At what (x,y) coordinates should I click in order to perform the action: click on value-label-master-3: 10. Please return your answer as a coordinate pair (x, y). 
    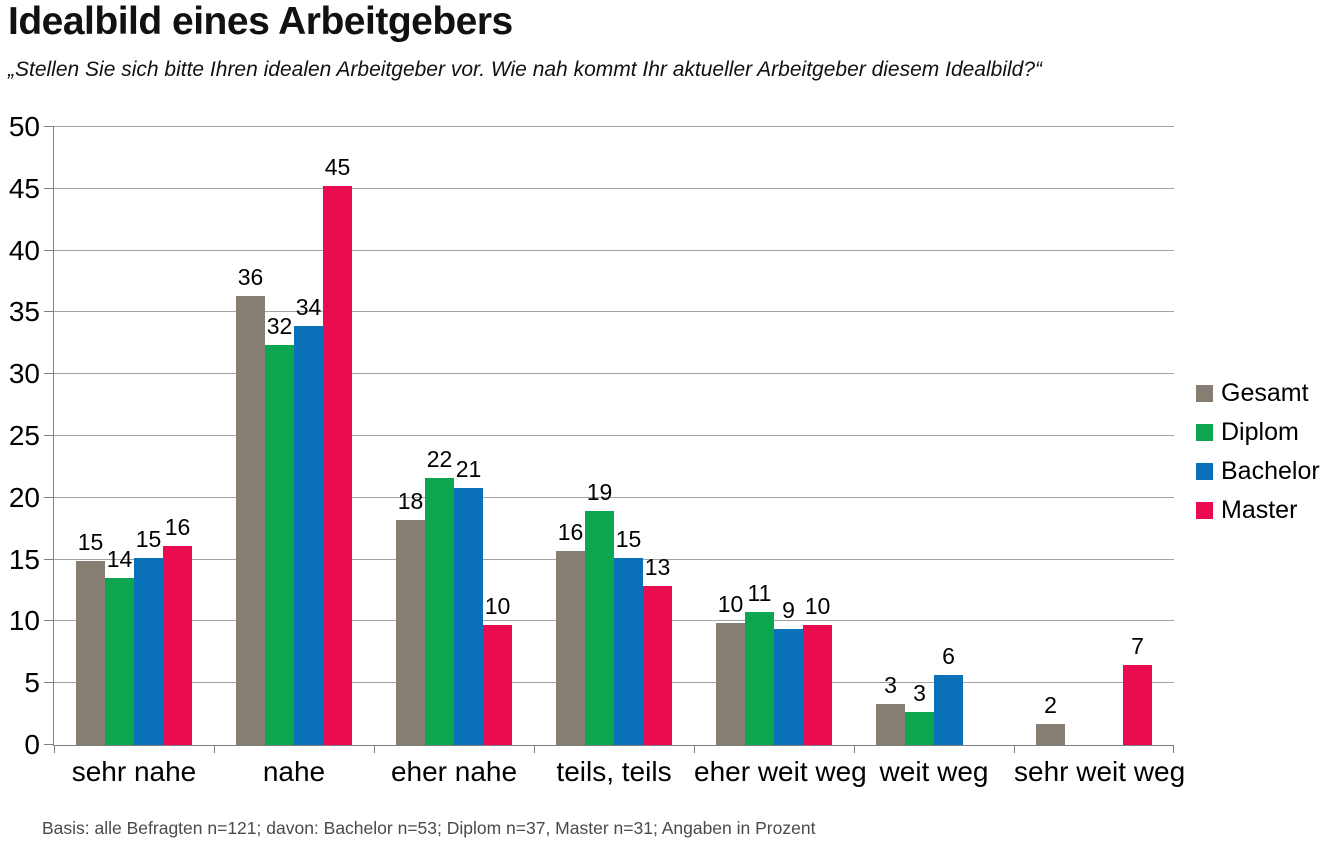
    Looking at the image, I should click on (497, 606).